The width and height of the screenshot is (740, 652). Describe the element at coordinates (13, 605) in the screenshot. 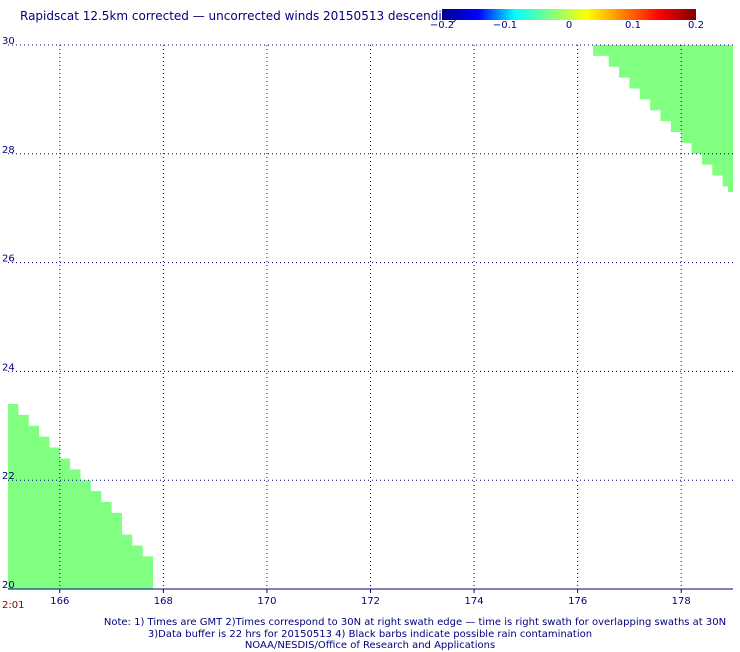

I see `swath-time-label: 2:01` at that location.